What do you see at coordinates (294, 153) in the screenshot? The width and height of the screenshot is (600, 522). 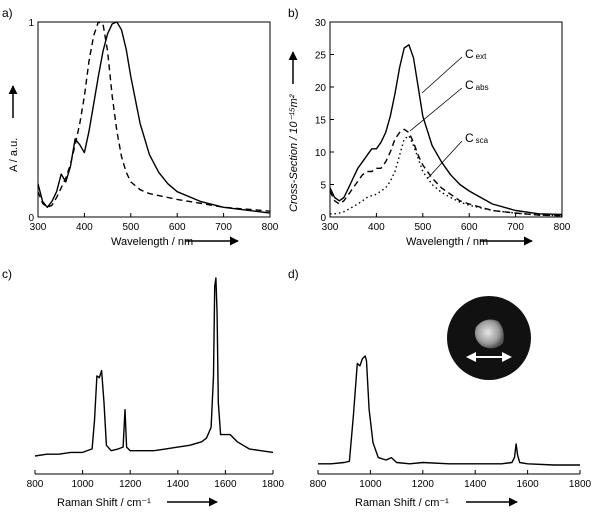 I see `panel-b-y-axis-label: Cross-Section / 10⁻¹⁵m²` at bounding box center [294, 153].